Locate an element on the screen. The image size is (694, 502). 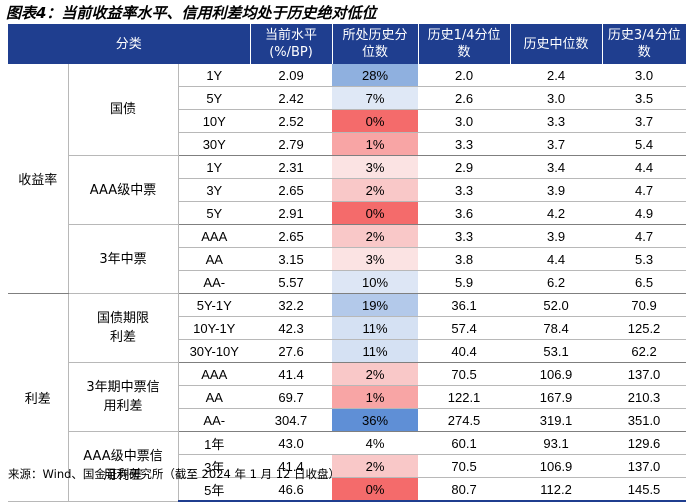
table-row: AA- 304.7 36% 274.5 319.1 351.0 is located at coordinates (347, 420).